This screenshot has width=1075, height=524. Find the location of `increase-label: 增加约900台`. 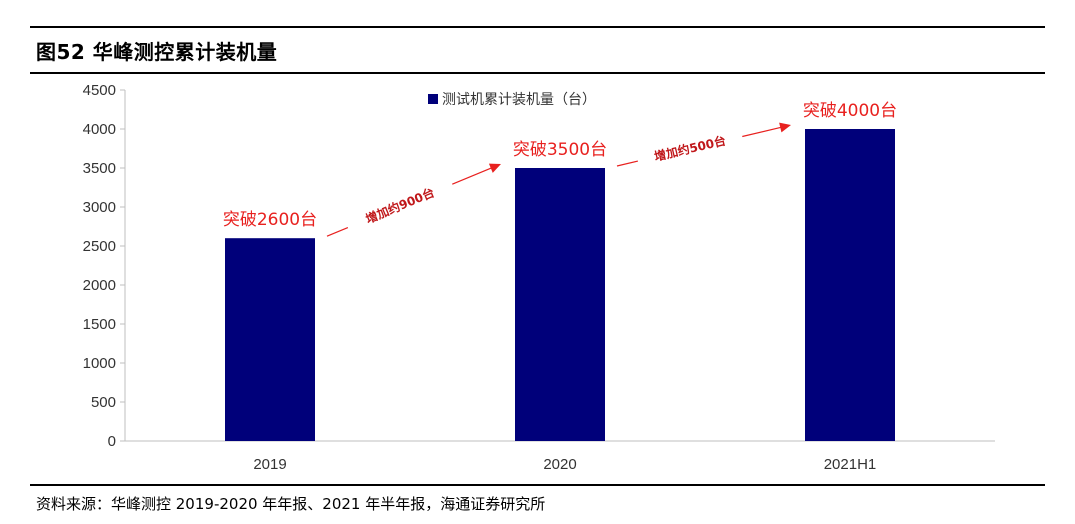

increase-label: 增加约900台 is located at coordinates (399, 205).